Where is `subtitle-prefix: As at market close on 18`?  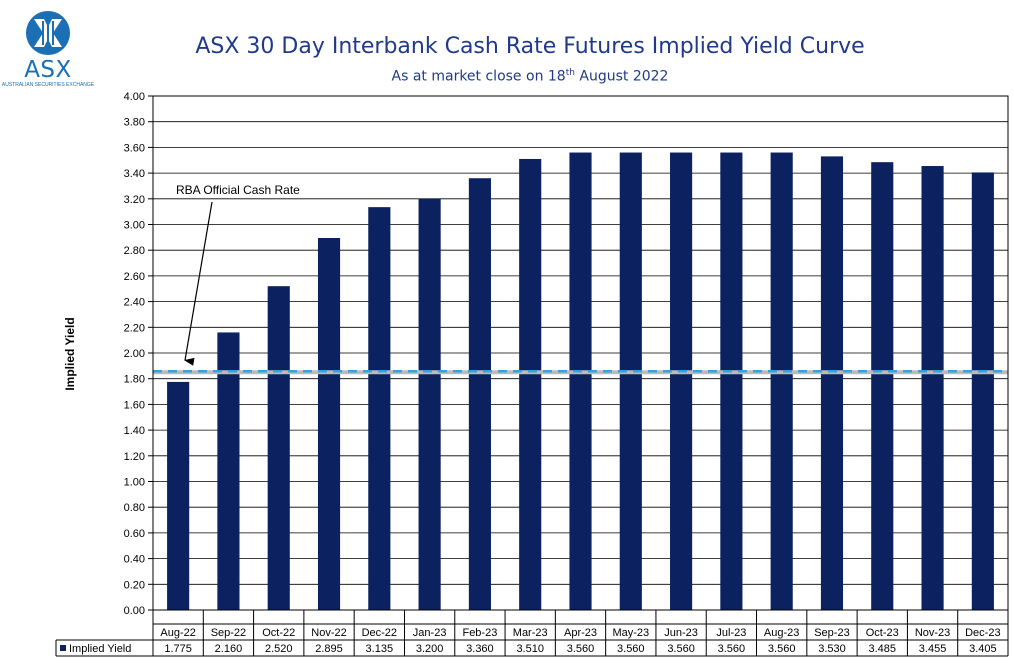 subtitle-prefix: As at market close on 18 is located at coordinates (478, 76).